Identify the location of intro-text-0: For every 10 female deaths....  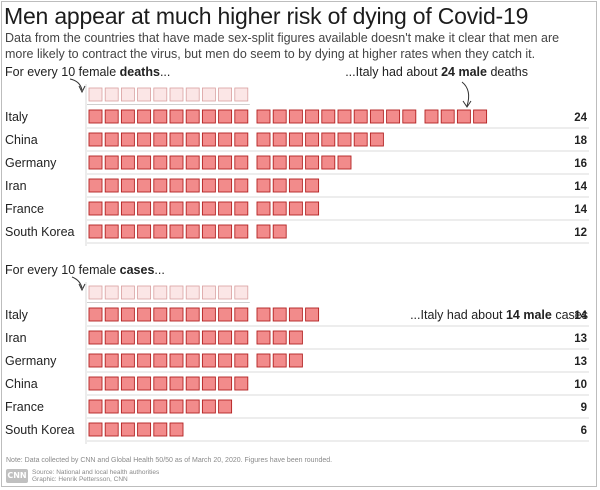
(87, 72).